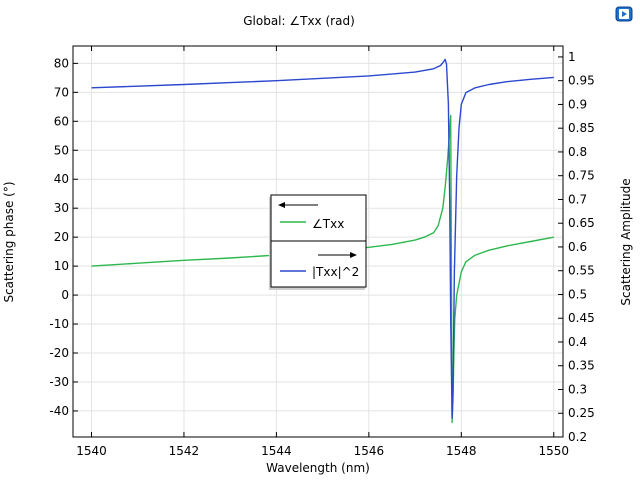  What do you see at coordinates (581, 318) in the screenshot?
I see `y-tick-label-right: 0.45` at bounding box center [581, 318].